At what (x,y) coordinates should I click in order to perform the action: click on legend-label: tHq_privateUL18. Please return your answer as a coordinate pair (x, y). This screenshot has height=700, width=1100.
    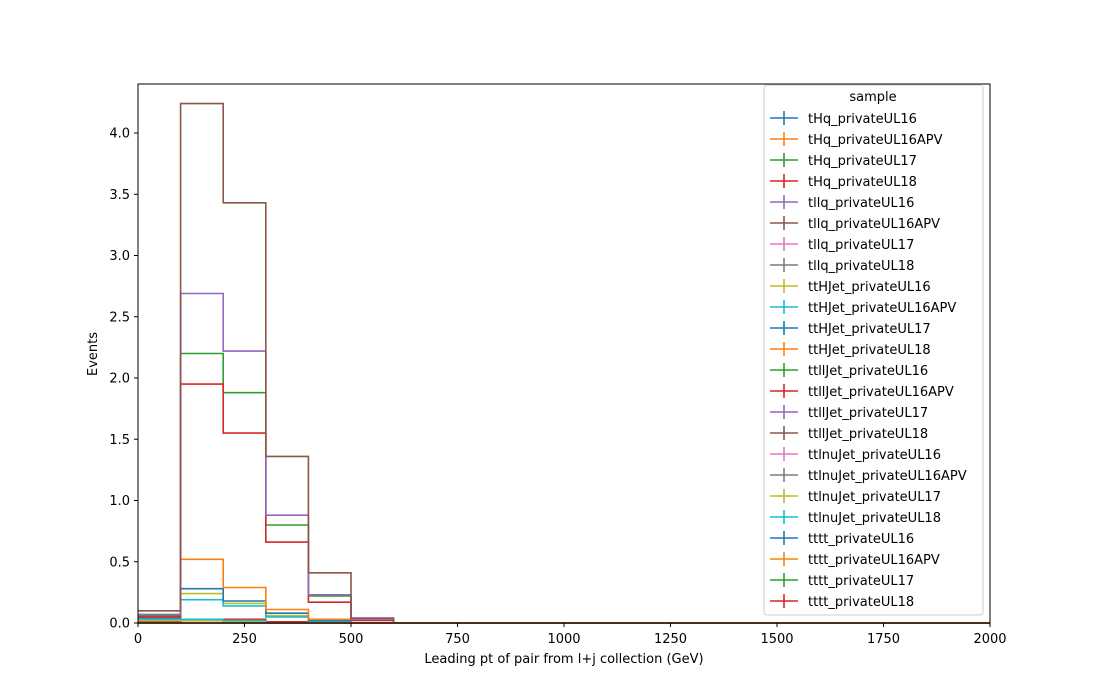
    Looking at the image, I should click on (862, 182).